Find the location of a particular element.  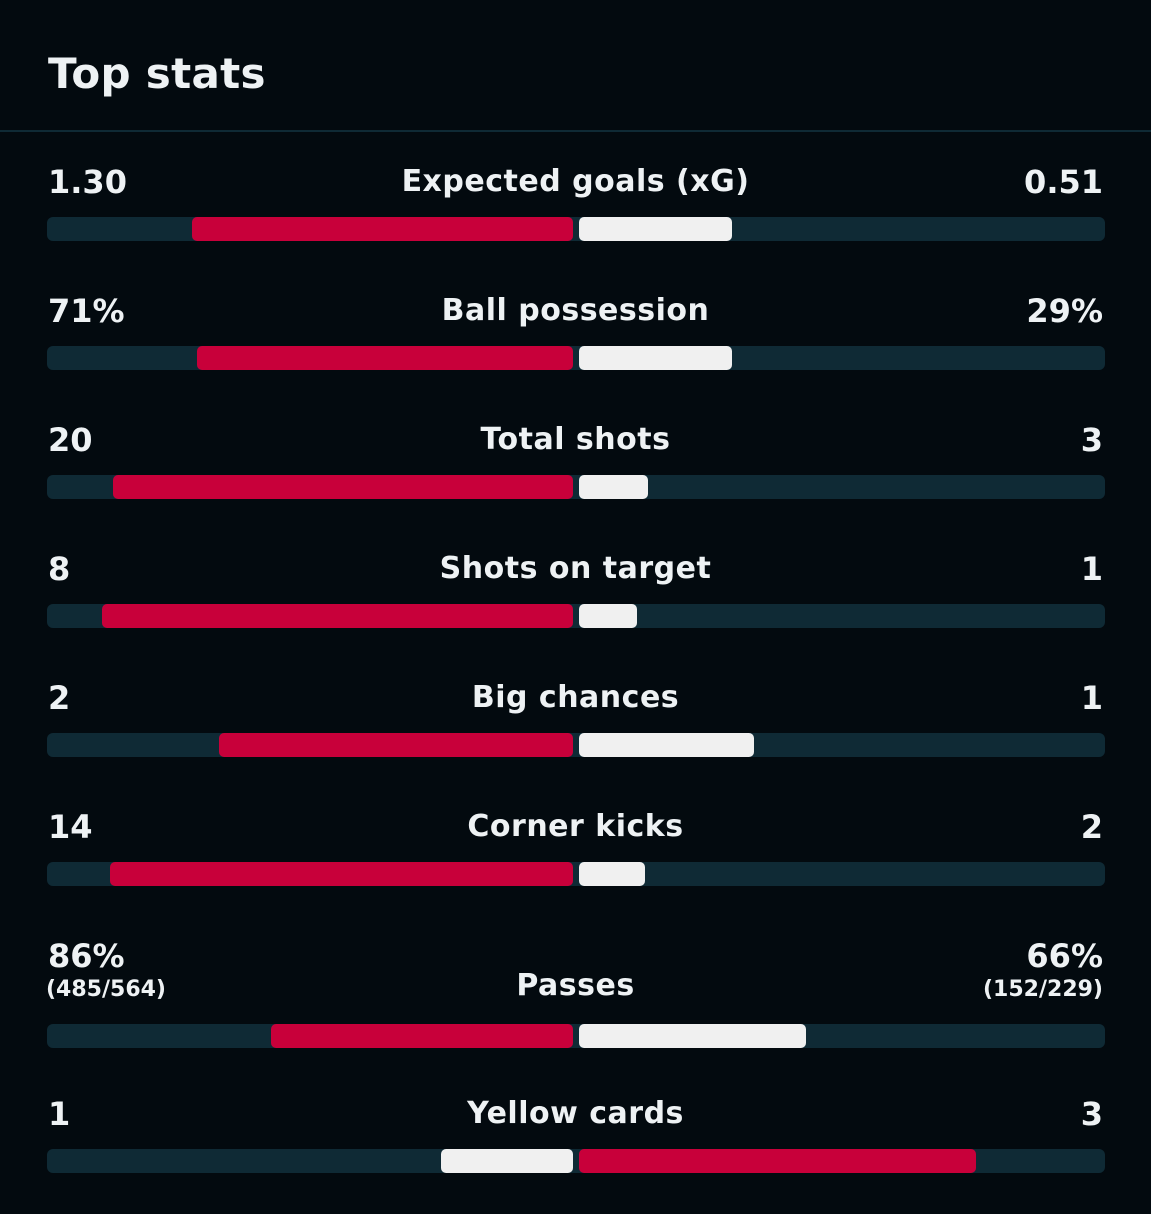

away-value-detail: (152/229) is located at coordinates (1043, 989).